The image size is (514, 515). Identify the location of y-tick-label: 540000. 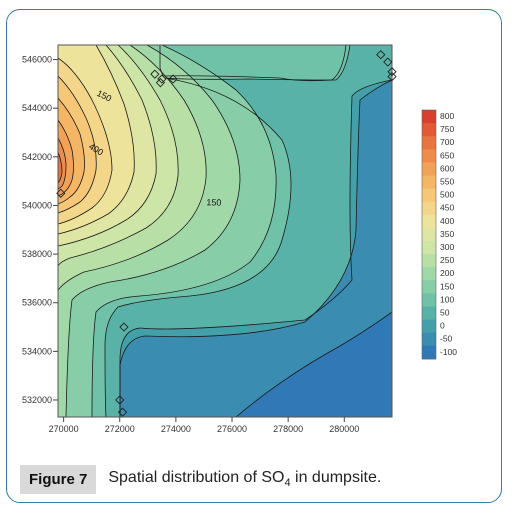
(37, 205).